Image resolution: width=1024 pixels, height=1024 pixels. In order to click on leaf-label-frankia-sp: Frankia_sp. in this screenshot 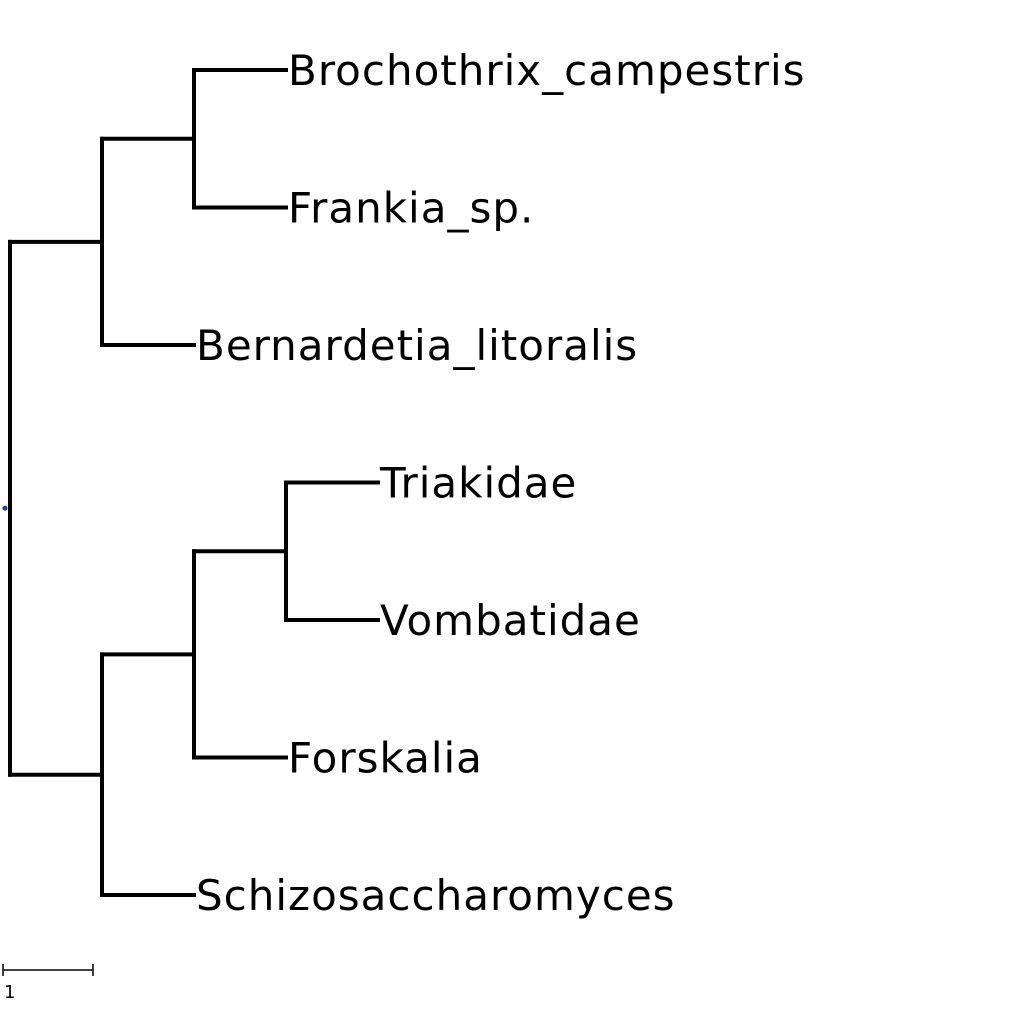, I will do `click(411, 208)`.